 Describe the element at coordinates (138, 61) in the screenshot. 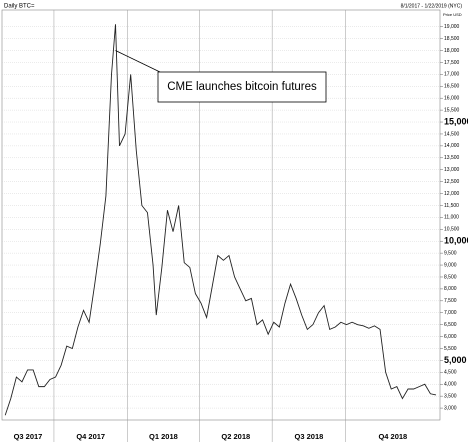

I see `annotation-pointer` at that location.